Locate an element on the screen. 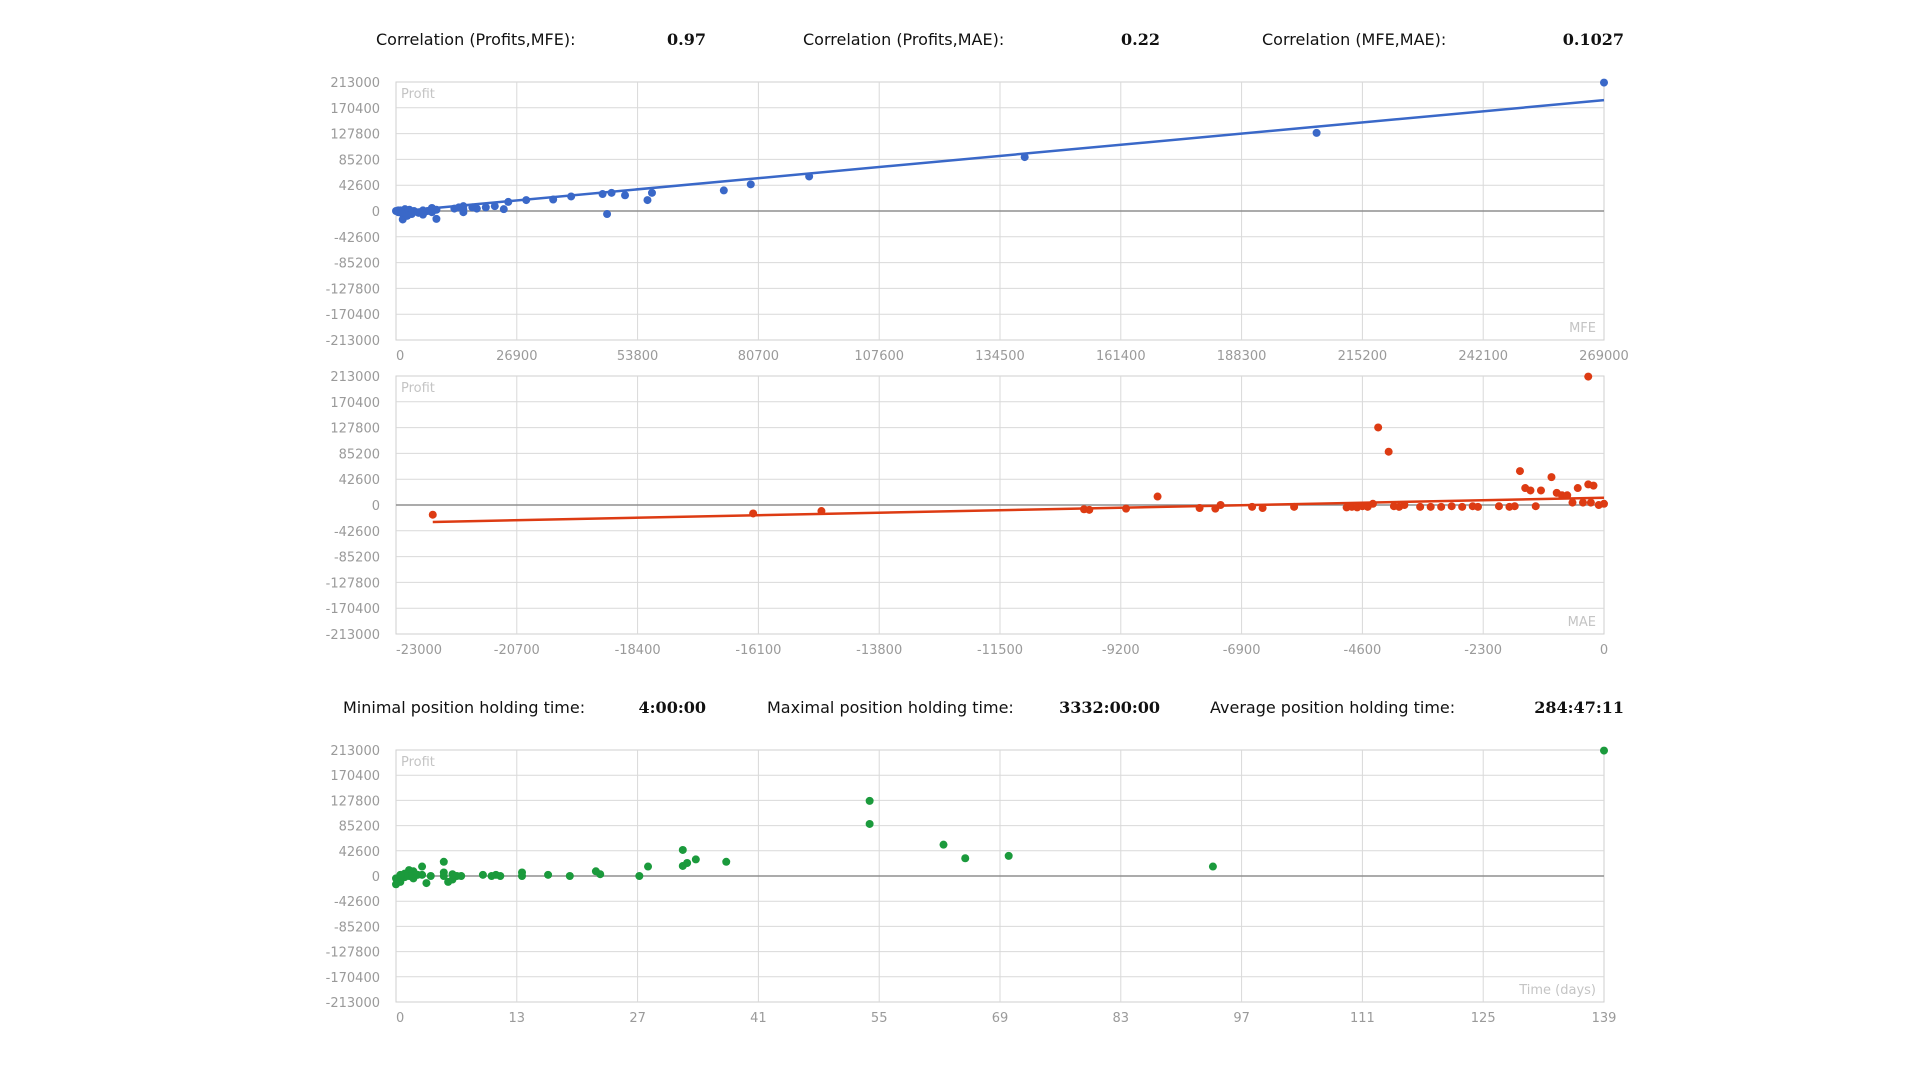 The height and width of the screenshot is (1080, 1920). correlation-profits-mfe-value: 0.97 is located at coordinates (686, 39).